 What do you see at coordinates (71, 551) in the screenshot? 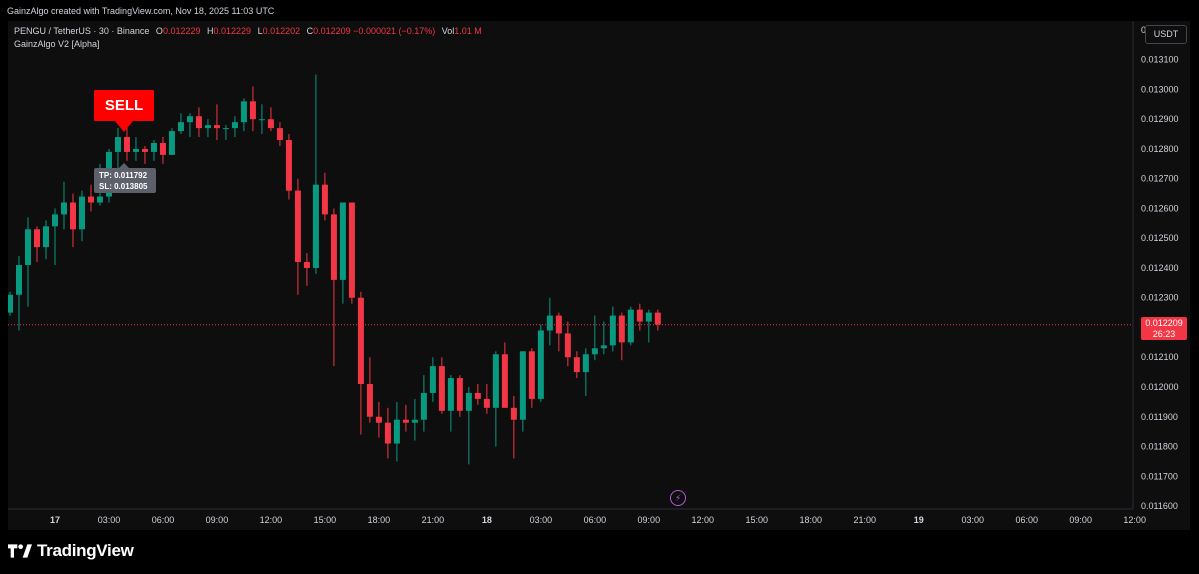
I see `tradingview-brand: TradingView` at bounding box center [71, 551].